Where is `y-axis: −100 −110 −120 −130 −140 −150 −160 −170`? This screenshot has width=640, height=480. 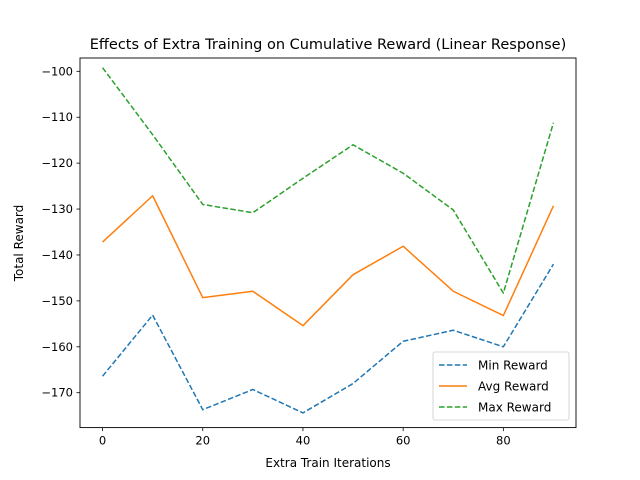
y-axis: −100 −110 −120 −130 −140 −150 −160 −170 is located at coordinates (60, 232).